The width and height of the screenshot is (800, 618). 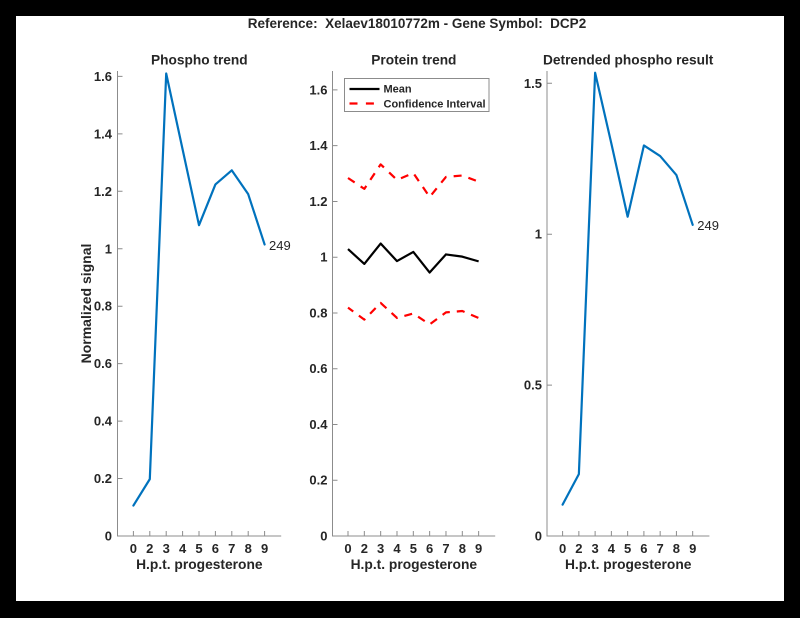 What do you see at coordinates (435, 105) in the screenshot?
I see `svg-text: Confidence Interval` at bounding box center [435, 105].